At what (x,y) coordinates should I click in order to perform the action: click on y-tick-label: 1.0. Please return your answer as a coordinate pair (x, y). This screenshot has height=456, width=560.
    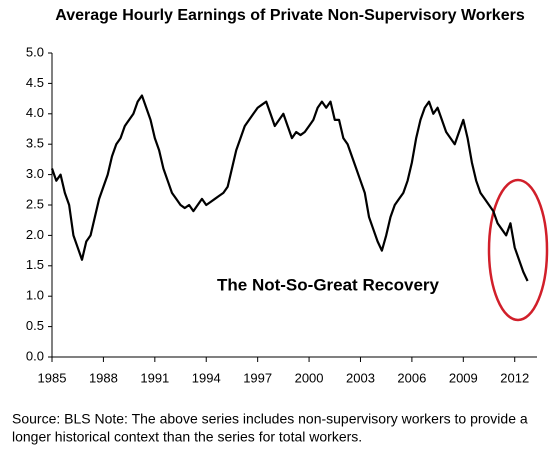
    Looking at the image, I should click on (35, 295).